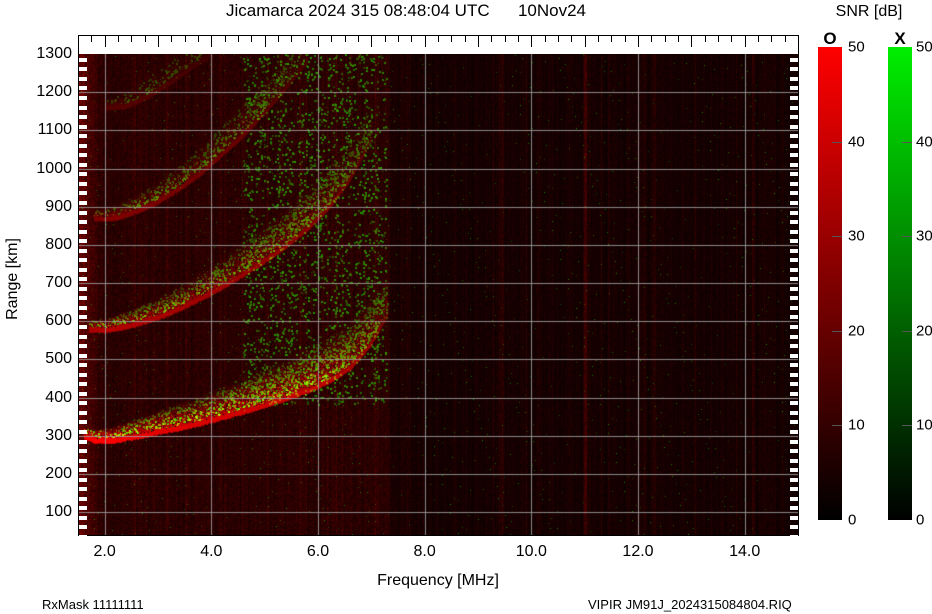 This screenshot has height=614, width=932. Describe the element at coordinates (58, 473) in the screenshot. I see `y-axis-tick-label: 200` at that location.